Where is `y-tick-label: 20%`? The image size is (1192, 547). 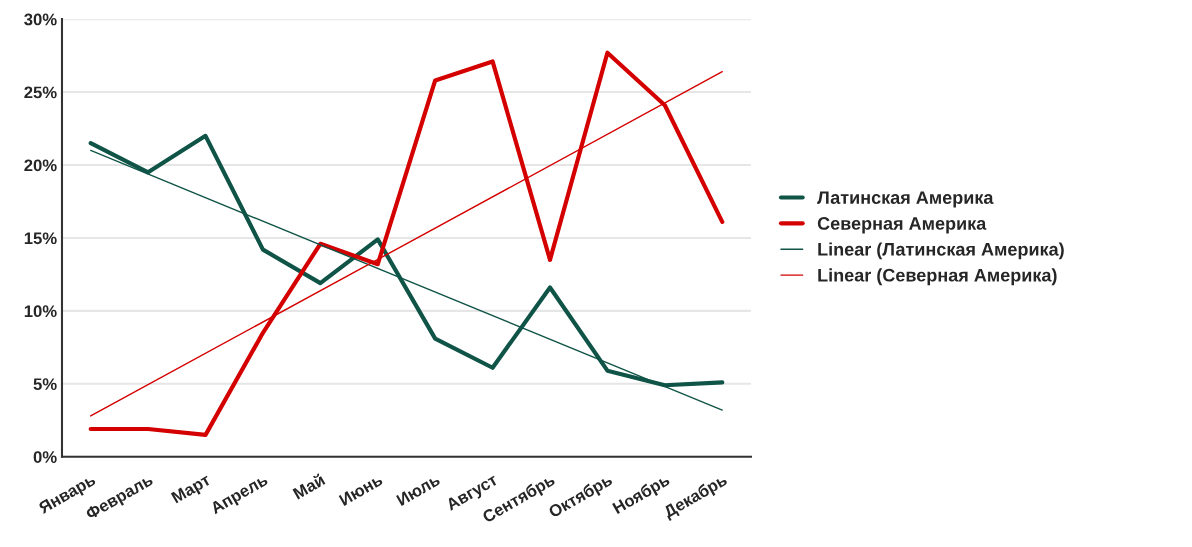
y-tick-label: 20% is located at coordinates (40, 165).